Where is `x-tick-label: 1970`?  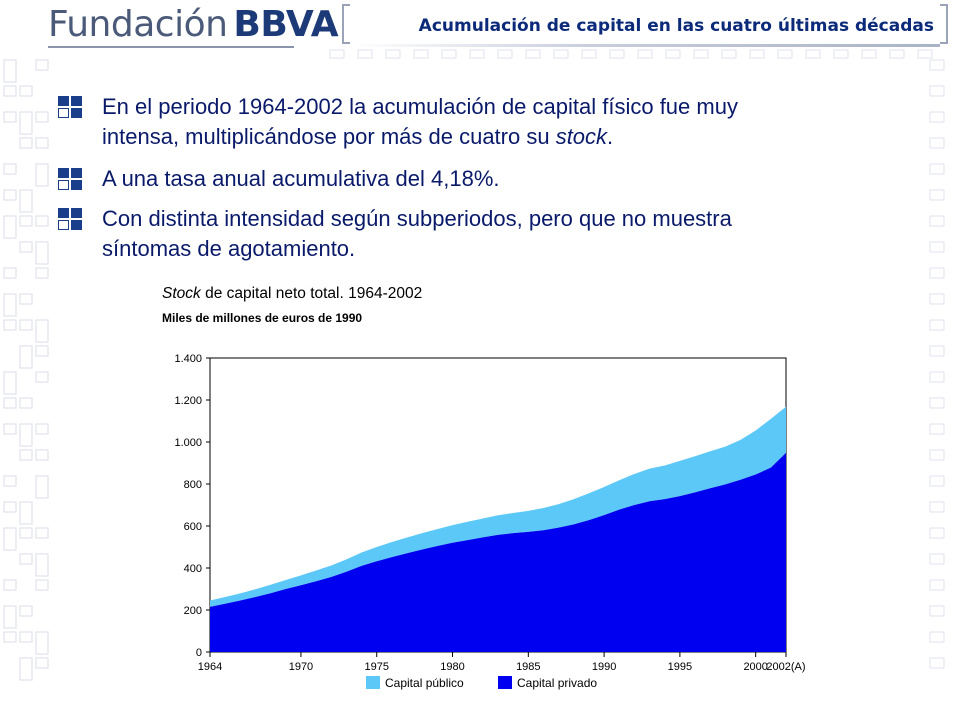
x-tick-label: 1970 is located at coordinates (301, 667).